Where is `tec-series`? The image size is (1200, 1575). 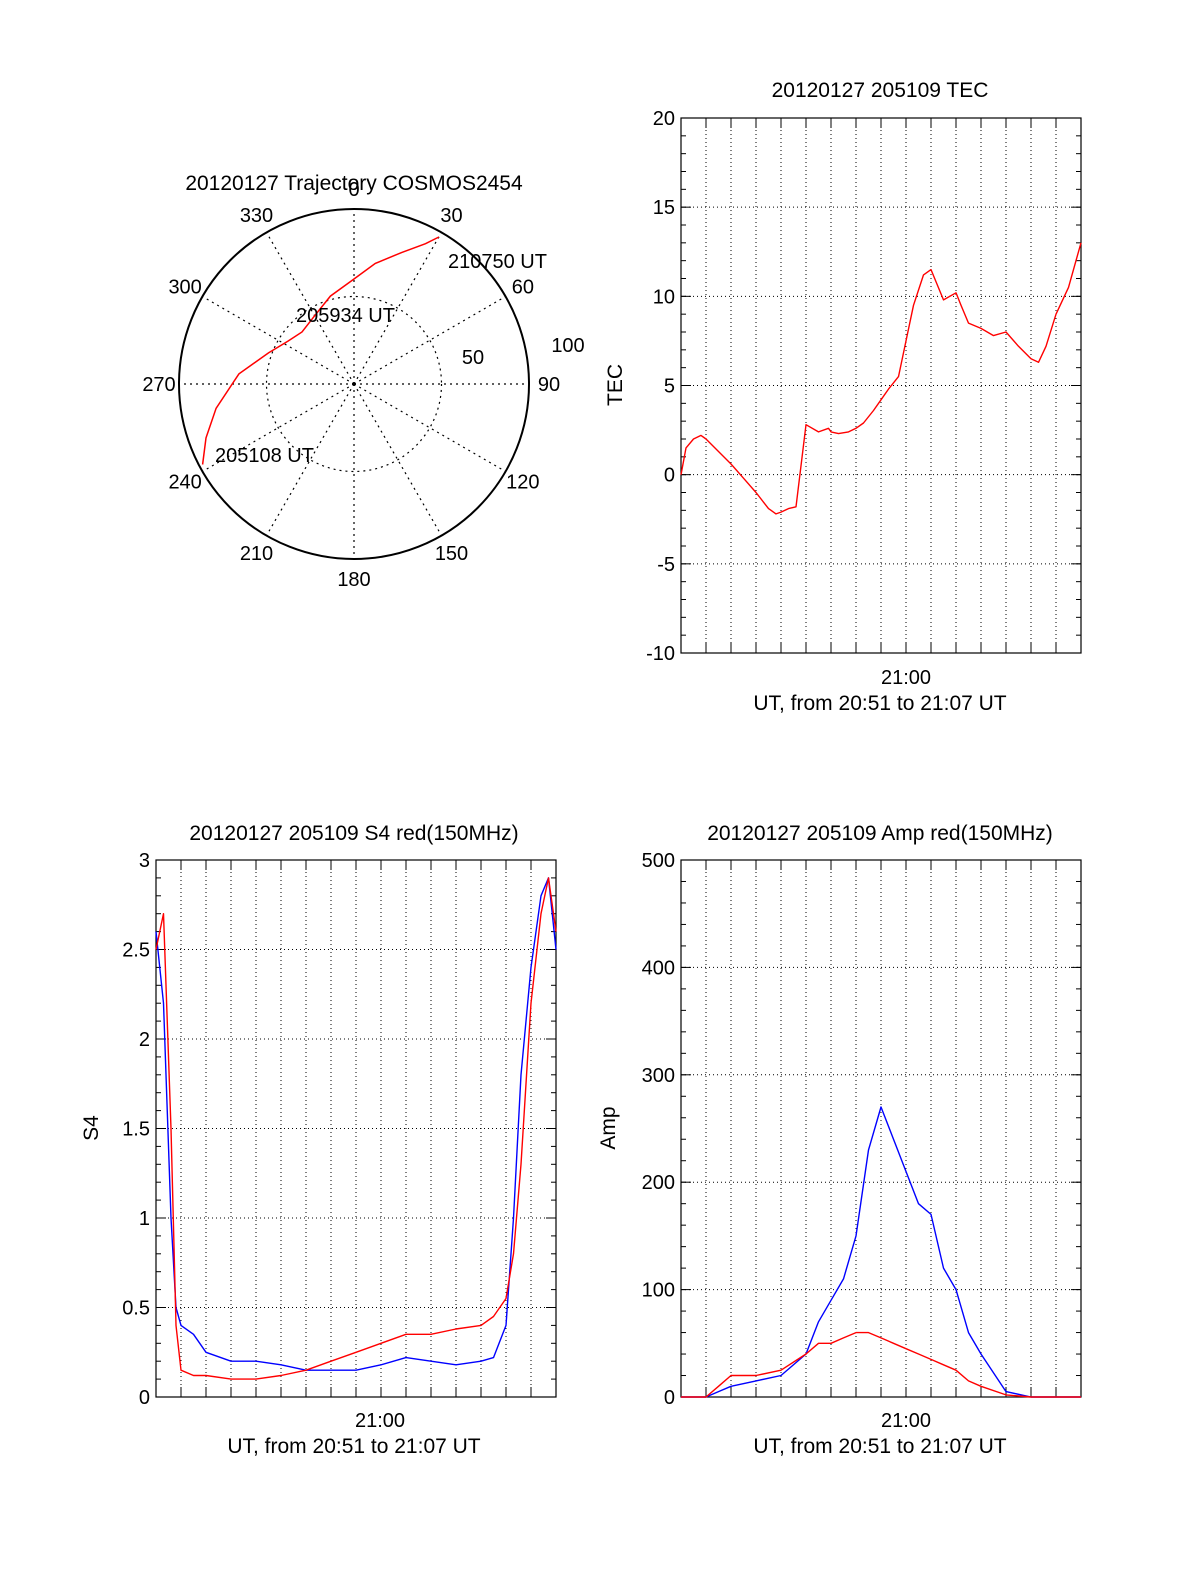 tec-series is located at coordinates (881, 378).